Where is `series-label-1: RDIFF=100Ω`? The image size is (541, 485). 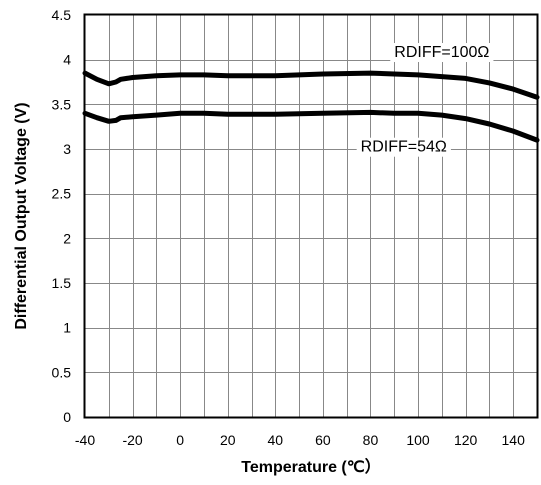 series-label-1: RDIFF=100Ω is located at coordinates (441, 52).